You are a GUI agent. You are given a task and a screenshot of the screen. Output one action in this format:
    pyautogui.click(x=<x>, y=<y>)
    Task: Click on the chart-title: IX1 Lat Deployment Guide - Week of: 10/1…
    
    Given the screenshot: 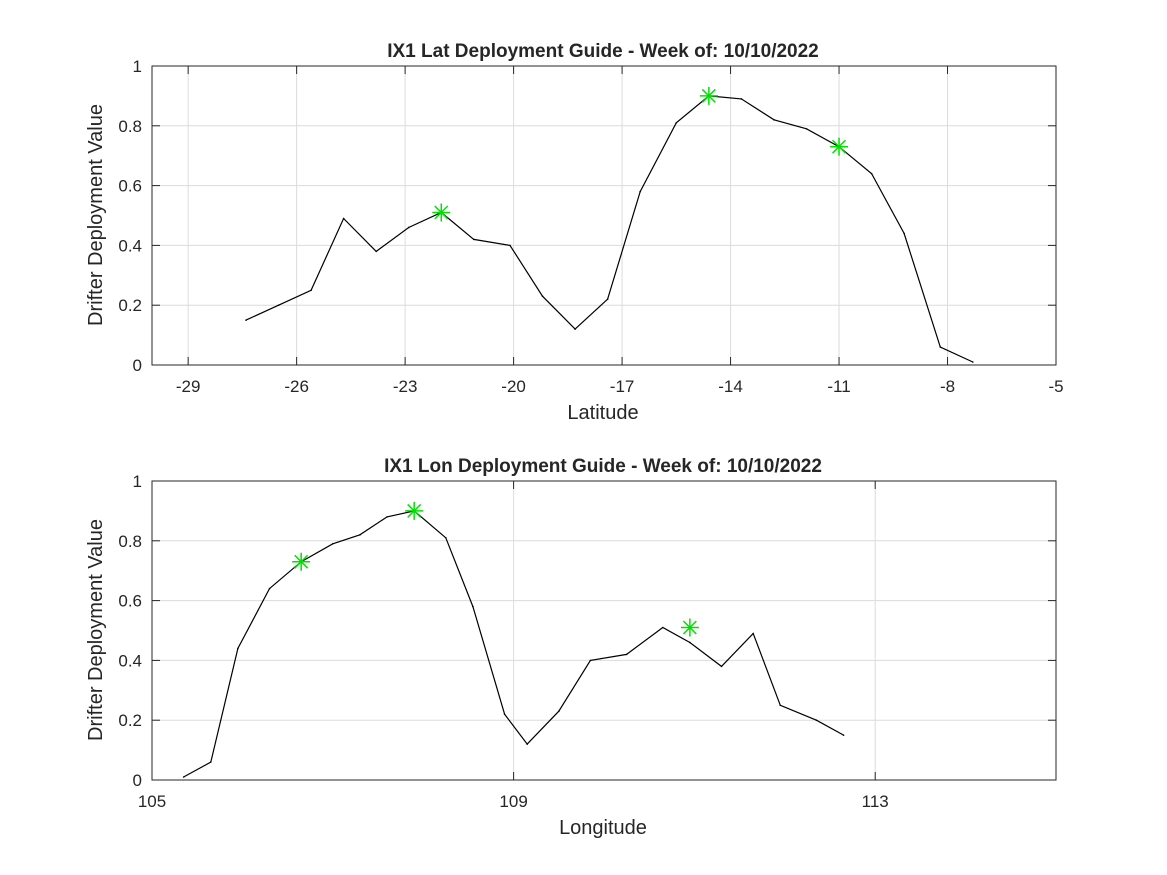 What is the action you would take?
    pyautogui.click(x=603, y=51)
    